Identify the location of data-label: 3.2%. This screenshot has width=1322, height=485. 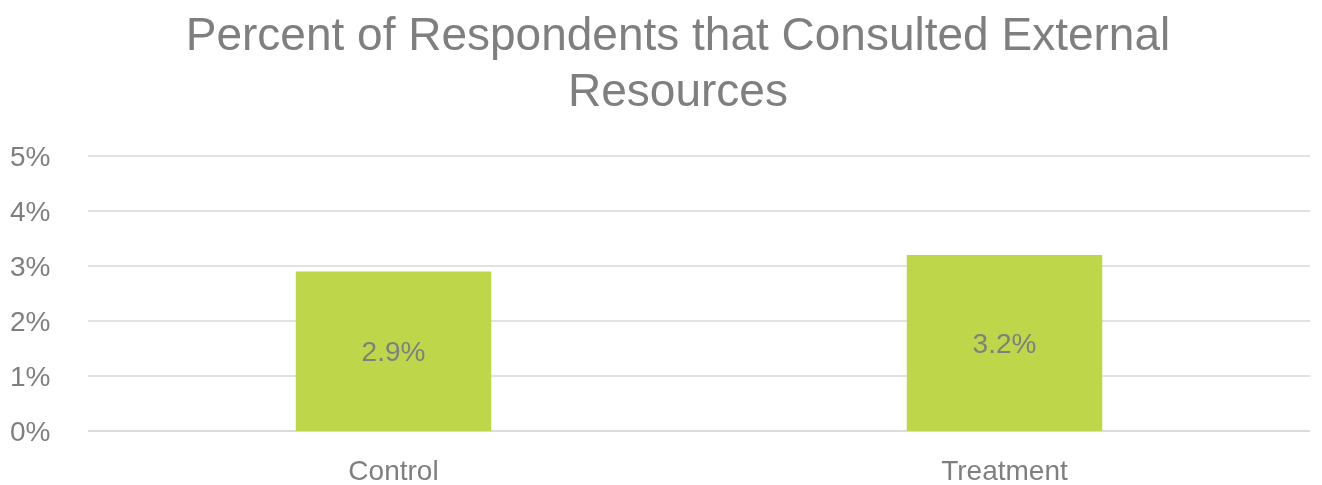
(1004, 343).